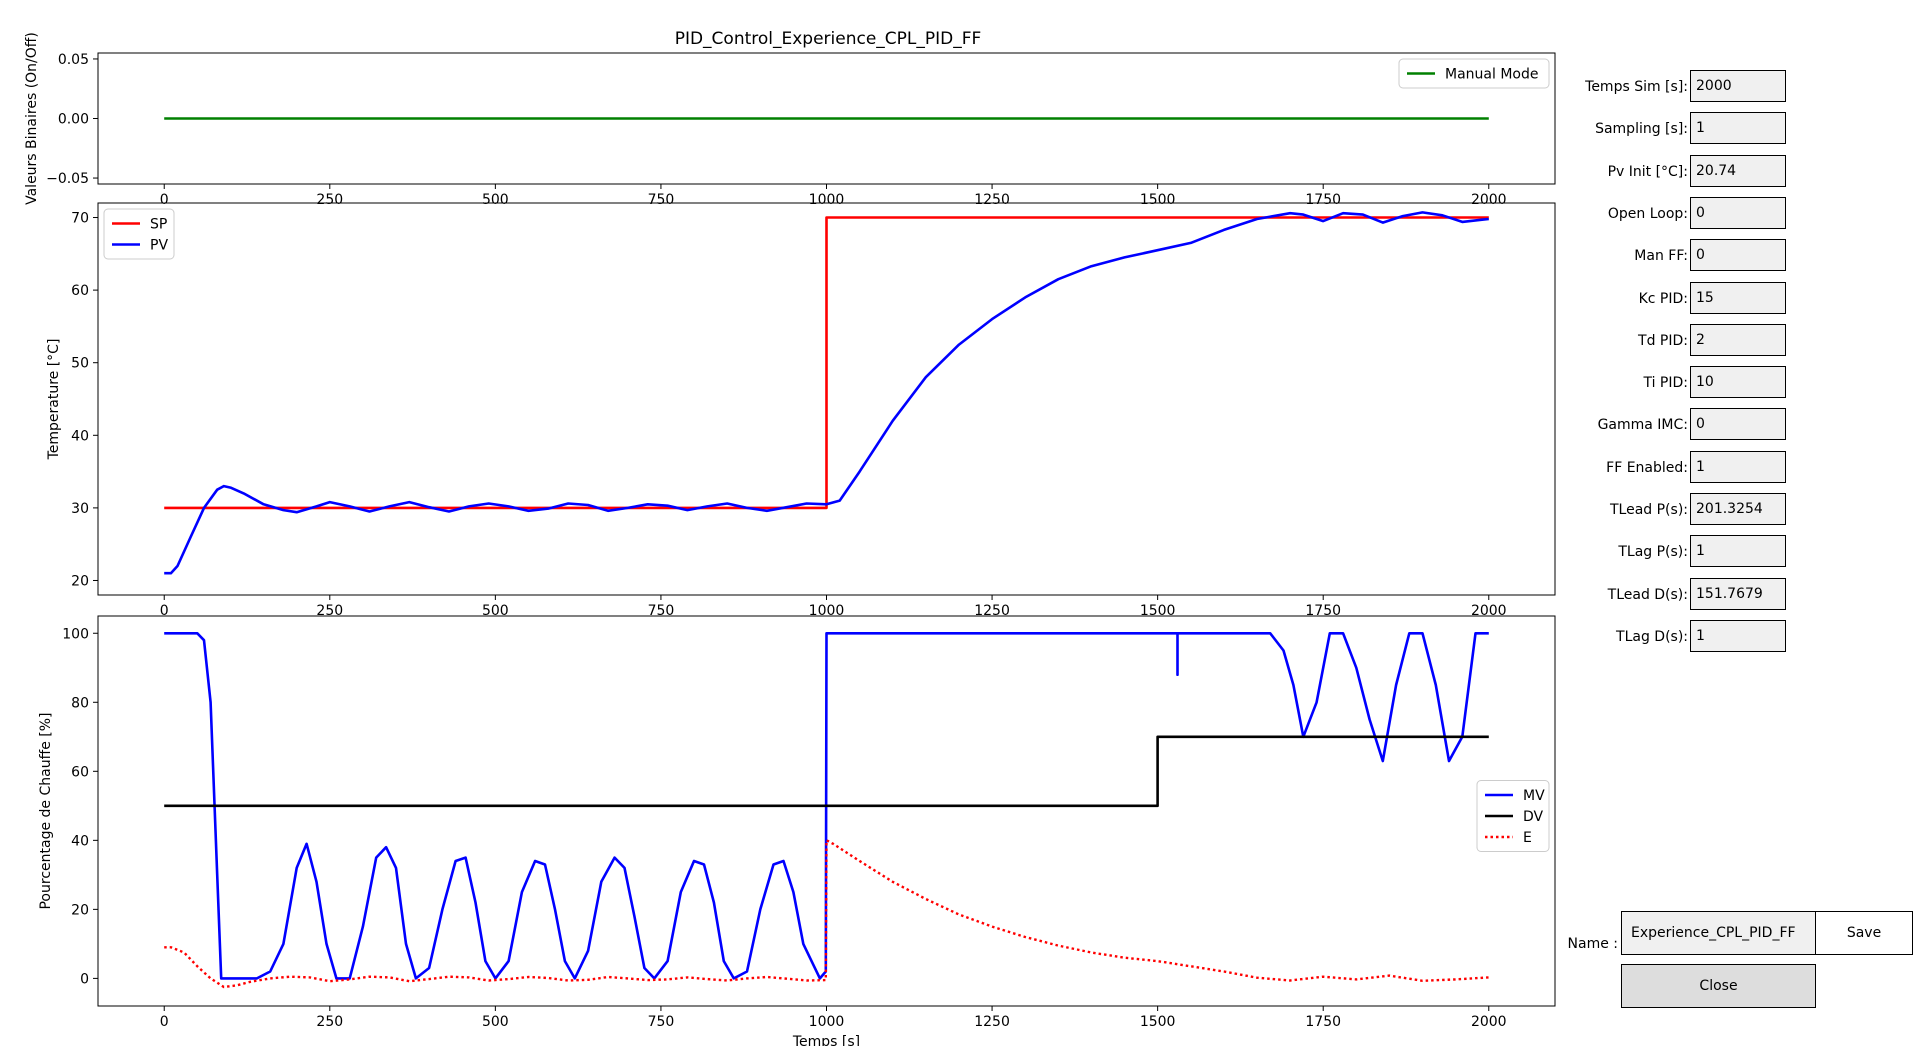 This screenshot has width=1920, height=1046. What do you see at coordinates (1513, 816) in the screenshot?
I see `legend: MV DV E` at bounding box center [1513, 816].